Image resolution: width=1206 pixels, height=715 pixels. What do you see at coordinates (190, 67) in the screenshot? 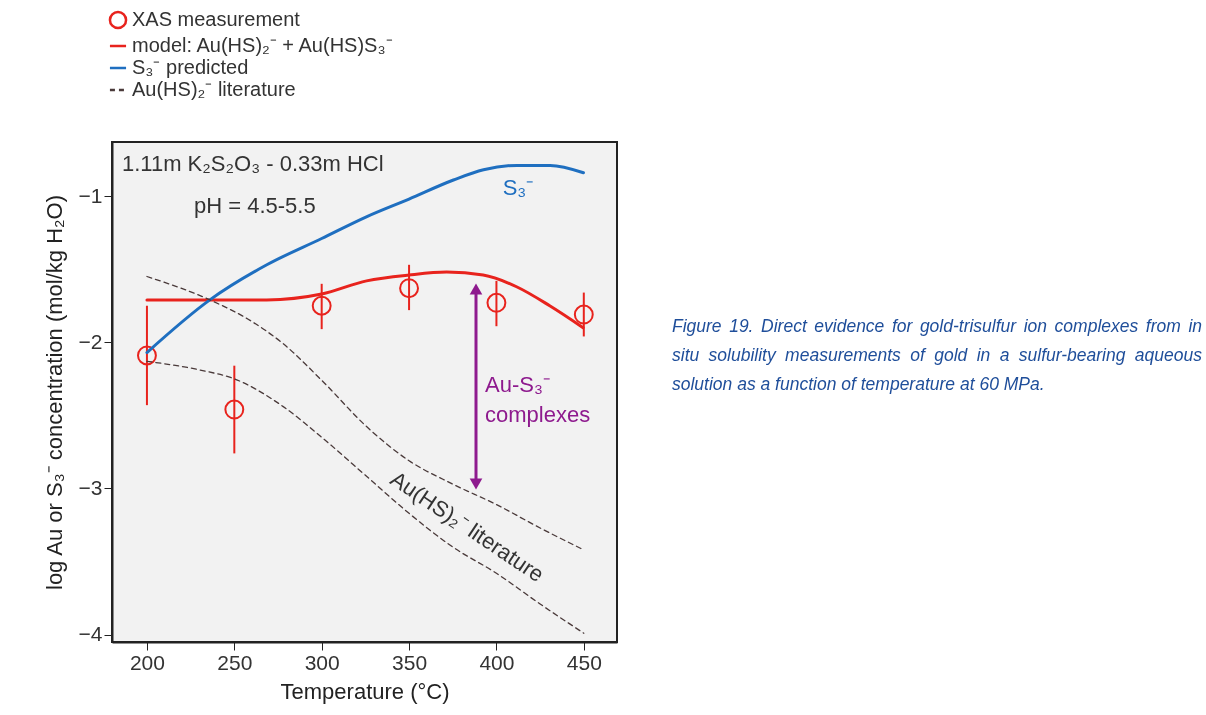
I see `legend-label: S₃⁻ predicted` at bounding box center [190, 67].